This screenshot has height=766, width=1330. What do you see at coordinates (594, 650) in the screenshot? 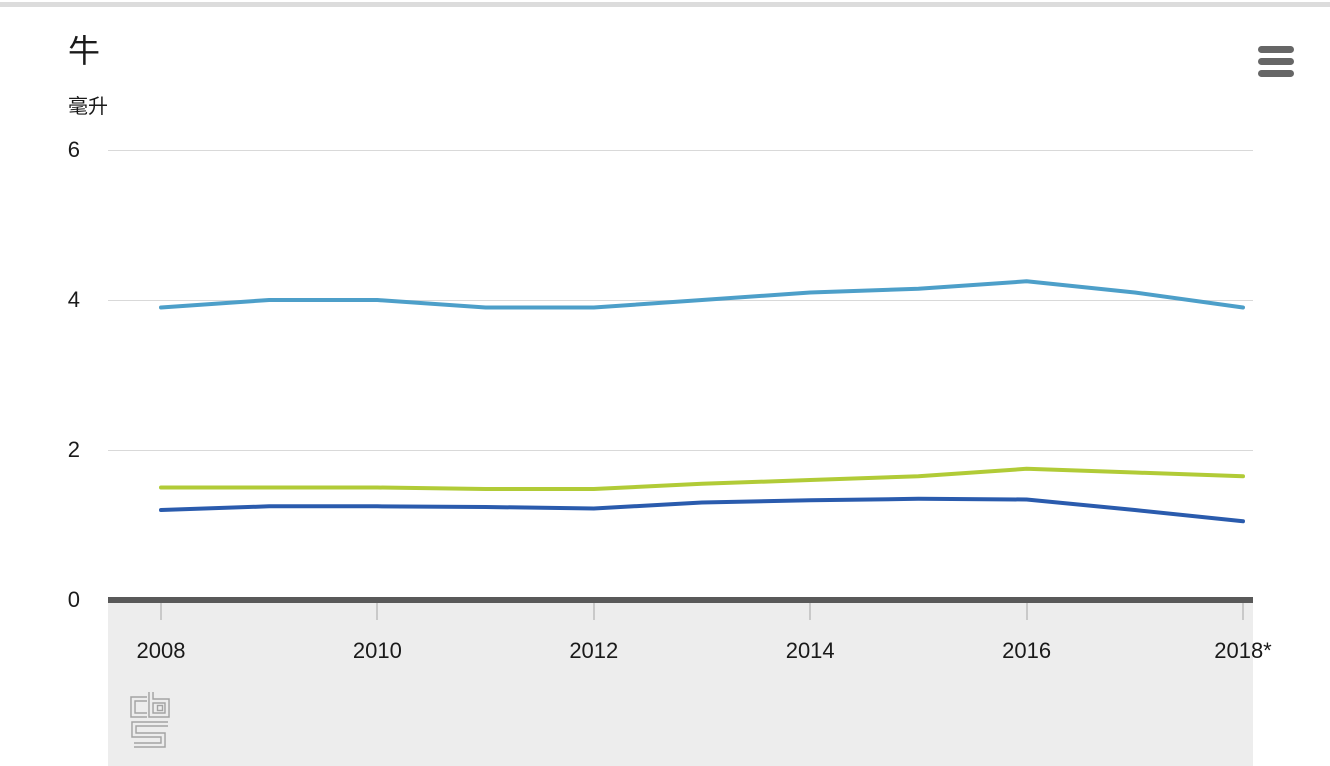
I see `x-axis-tick-label: 2012` at bounding box center [594, 650].